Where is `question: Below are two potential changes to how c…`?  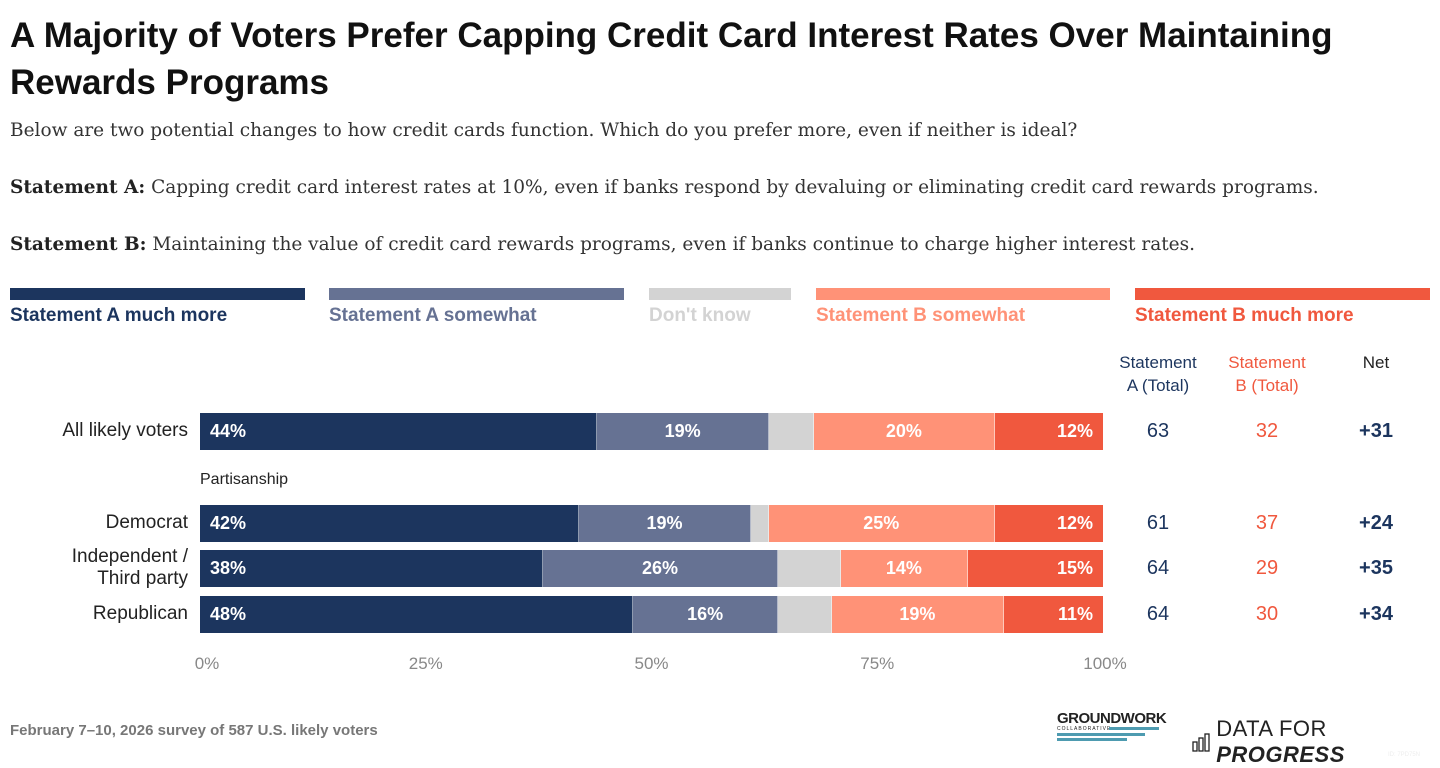 question: Below are two potential changes to how c… is located at coordinates (544, 130).